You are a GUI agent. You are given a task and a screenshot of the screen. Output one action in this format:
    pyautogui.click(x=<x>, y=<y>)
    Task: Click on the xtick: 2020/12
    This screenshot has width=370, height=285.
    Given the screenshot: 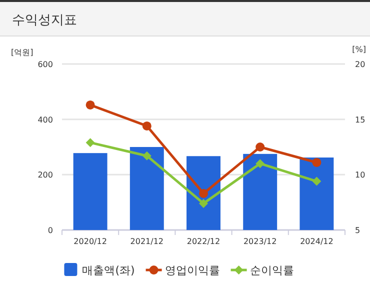 What is the action you would take?
    pyautogui.click(x=90, y=241)
    